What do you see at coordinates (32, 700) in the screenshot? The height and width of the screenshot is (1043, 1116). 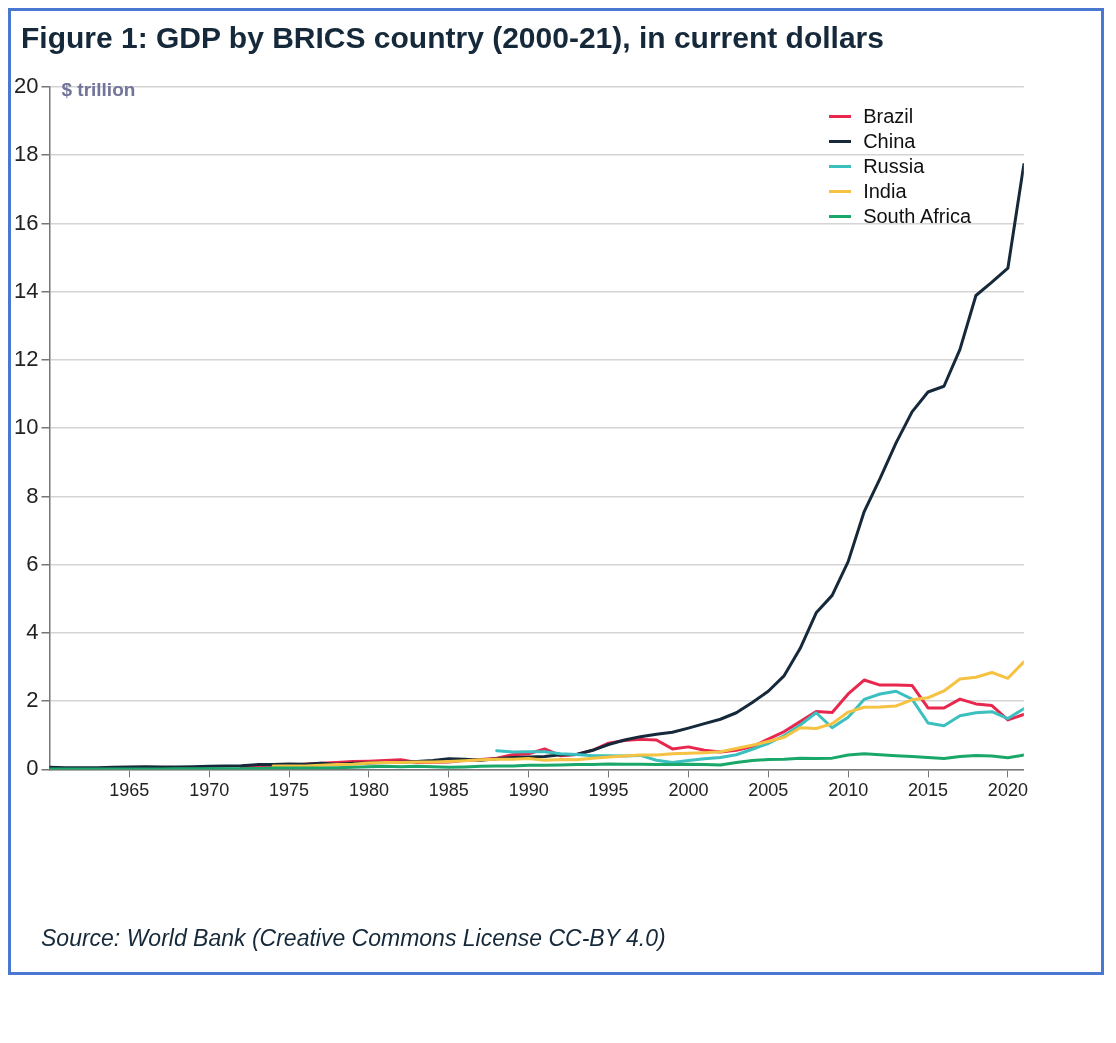 I see `y-tick-label: 2` at bounding box center [32, 700].